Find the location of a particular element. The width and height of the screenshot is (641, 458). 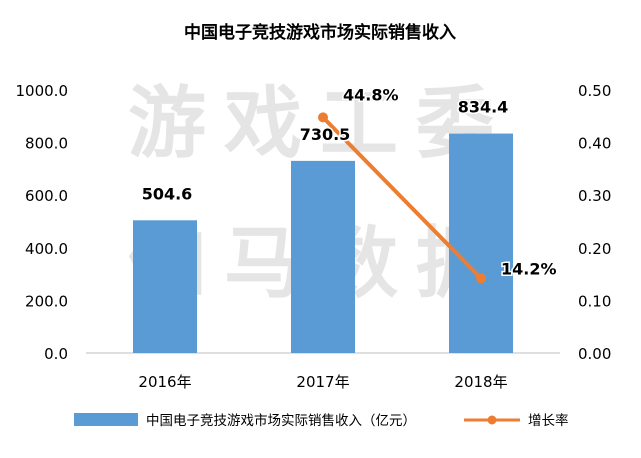

x-tick-label: 2017年 is located at coordinates (322, 382).